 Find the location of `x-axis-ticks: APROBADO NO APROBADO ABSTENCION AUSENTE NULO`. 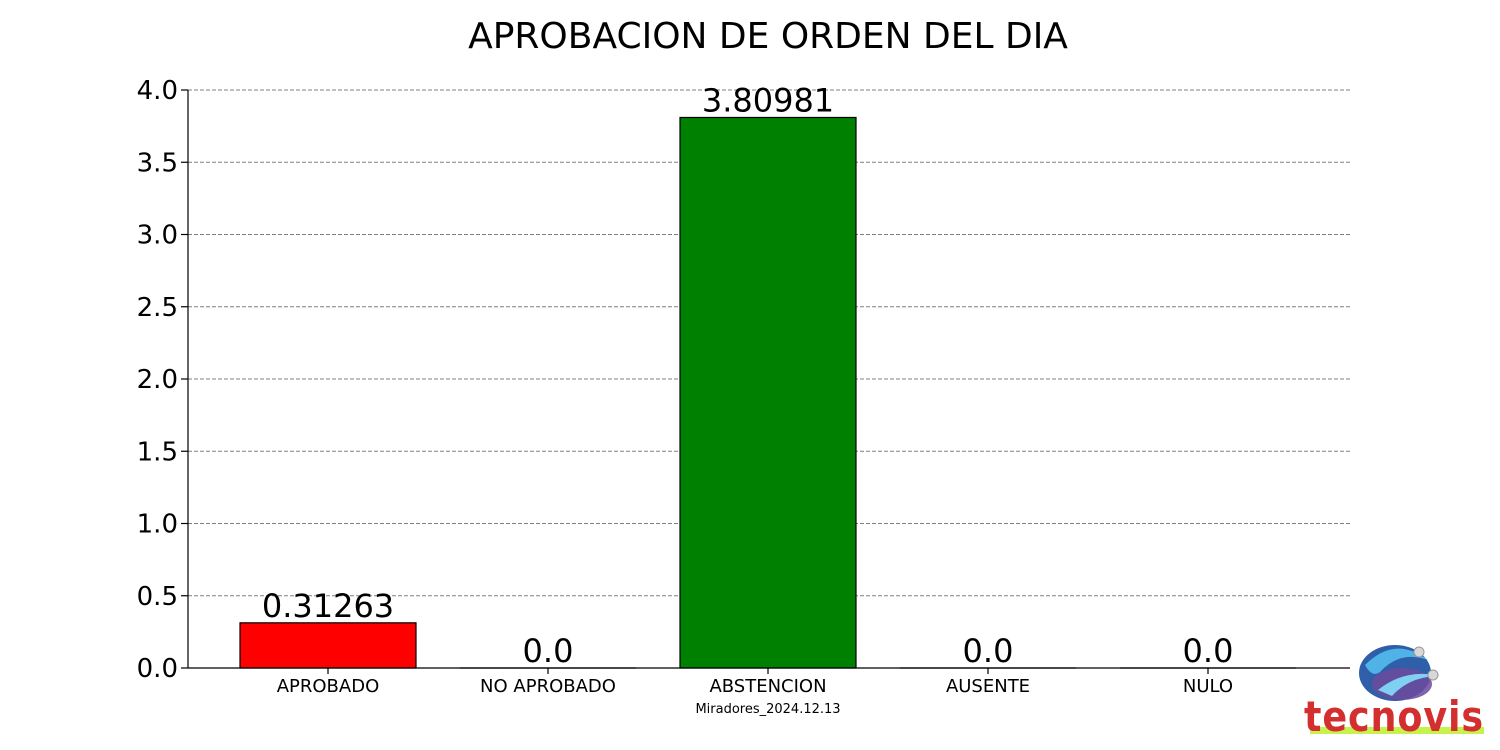

x-axis-ticks: APROBADO NO APROBADO ABSTENCION AUSENTE NULO is located at coordinates (755, 682).